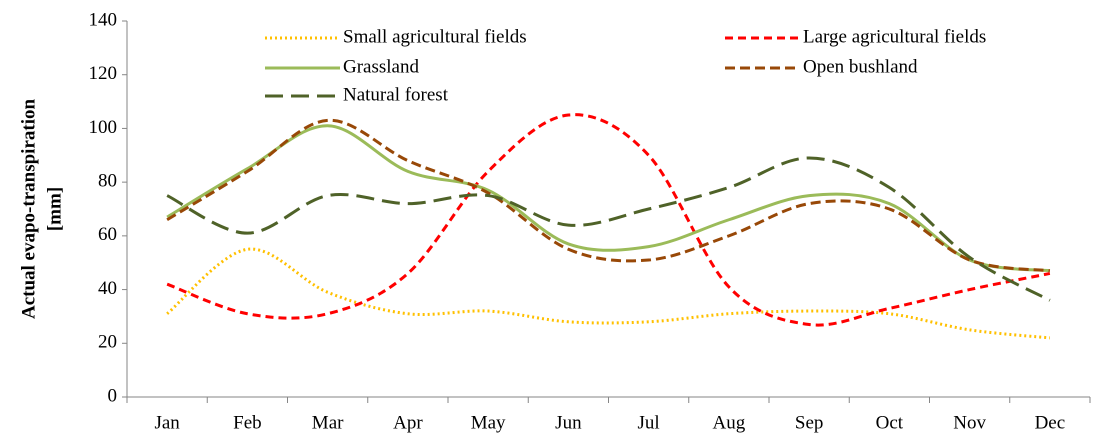 This screenshot has width=1094, height=440. I want to click on y-tick-label: 100, so click(103, 127).